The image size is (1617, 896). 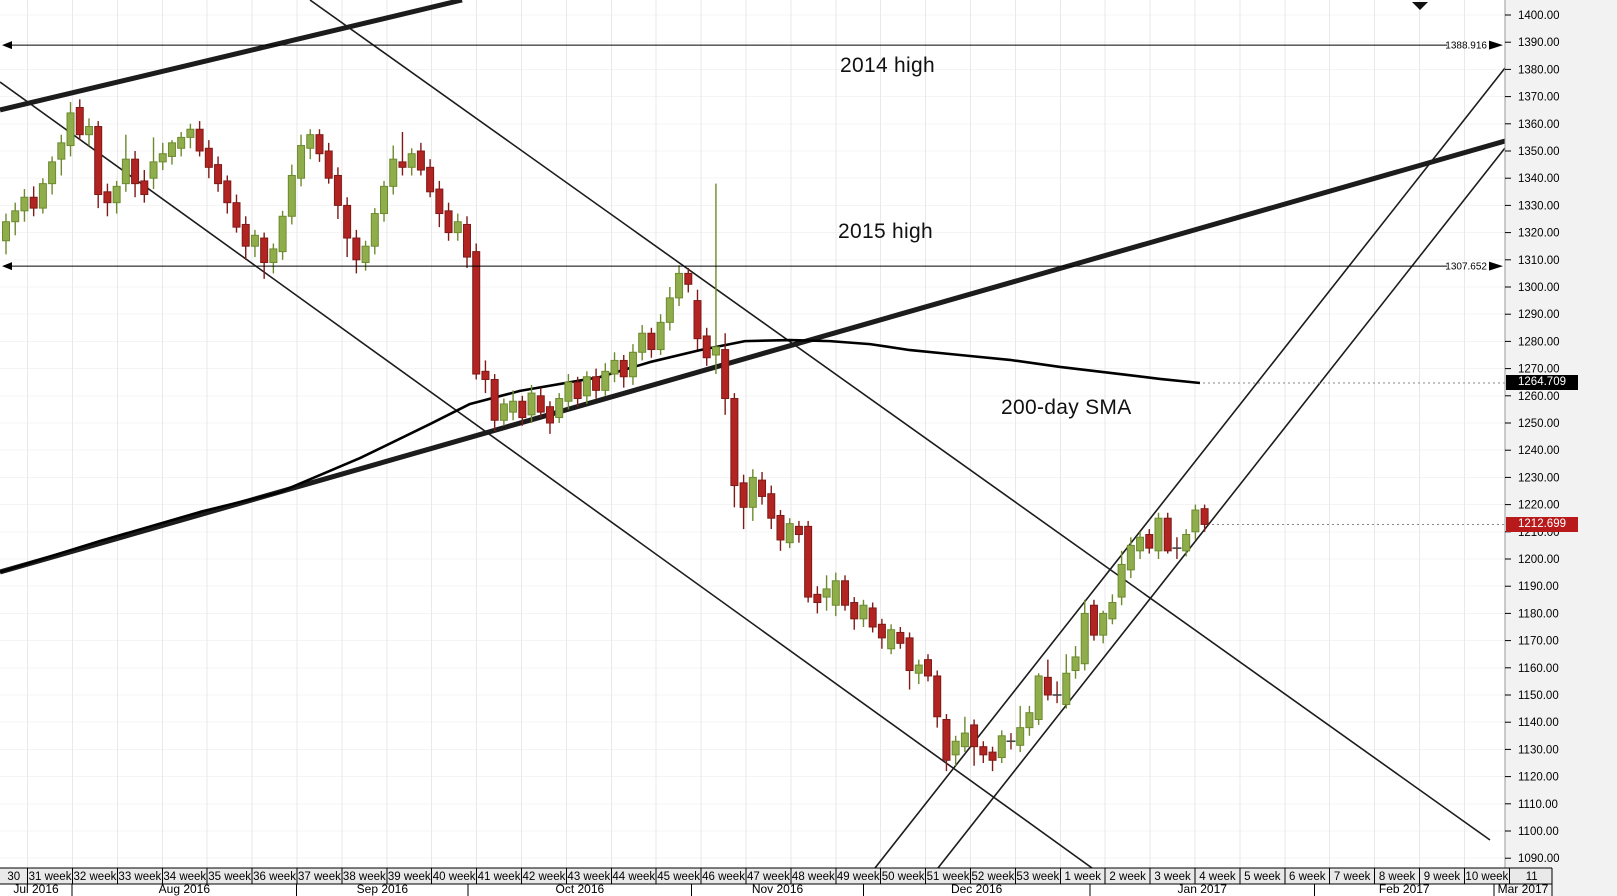 I want to click on week-cell-label: 53 week, so click(x=1037, y=877).